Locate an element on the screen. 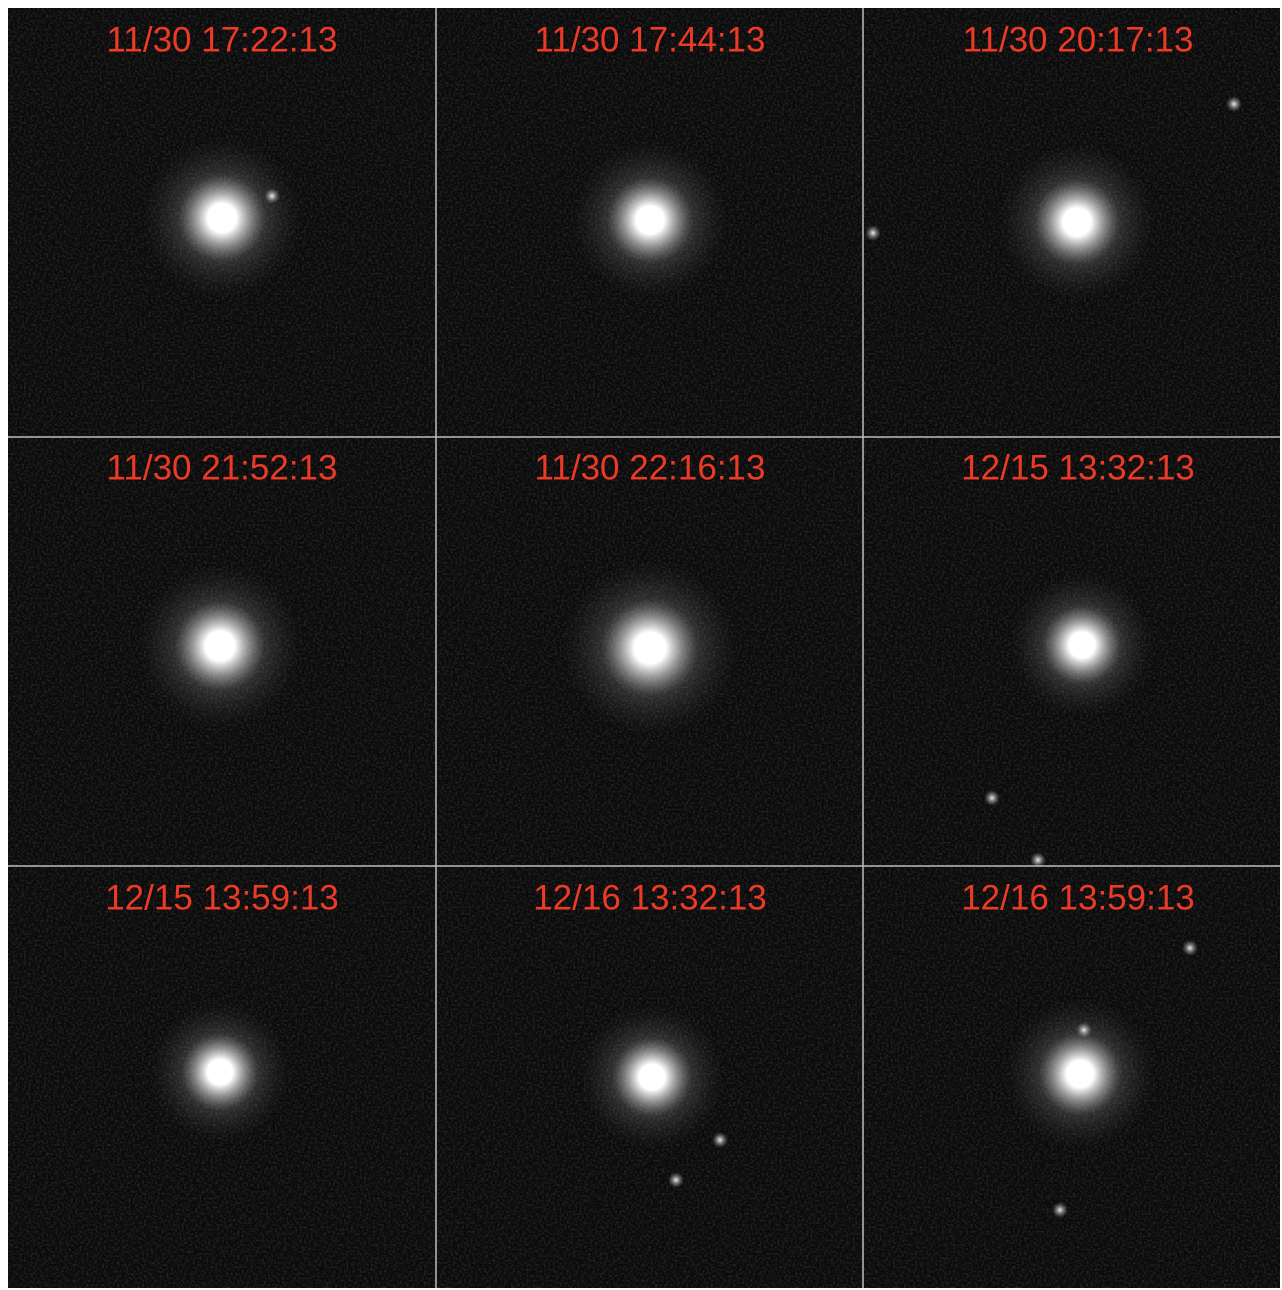 Image resolution: width=1282 pixels, height=1290 pixels. timestamp: 12/15 13:32:13 is located at coordinates (1078, 467).